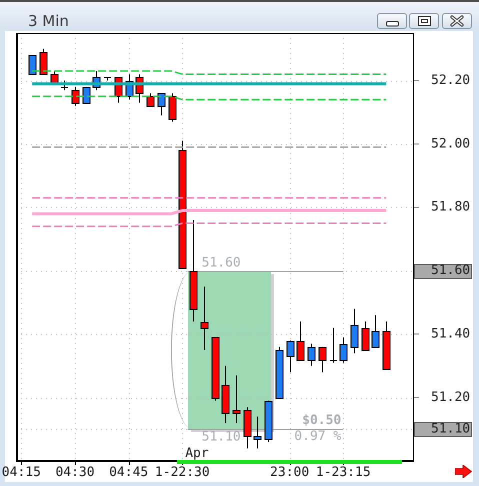 The image size is (479, 486). I want to click on y-tick-label: 51.80, so click(450, 207).